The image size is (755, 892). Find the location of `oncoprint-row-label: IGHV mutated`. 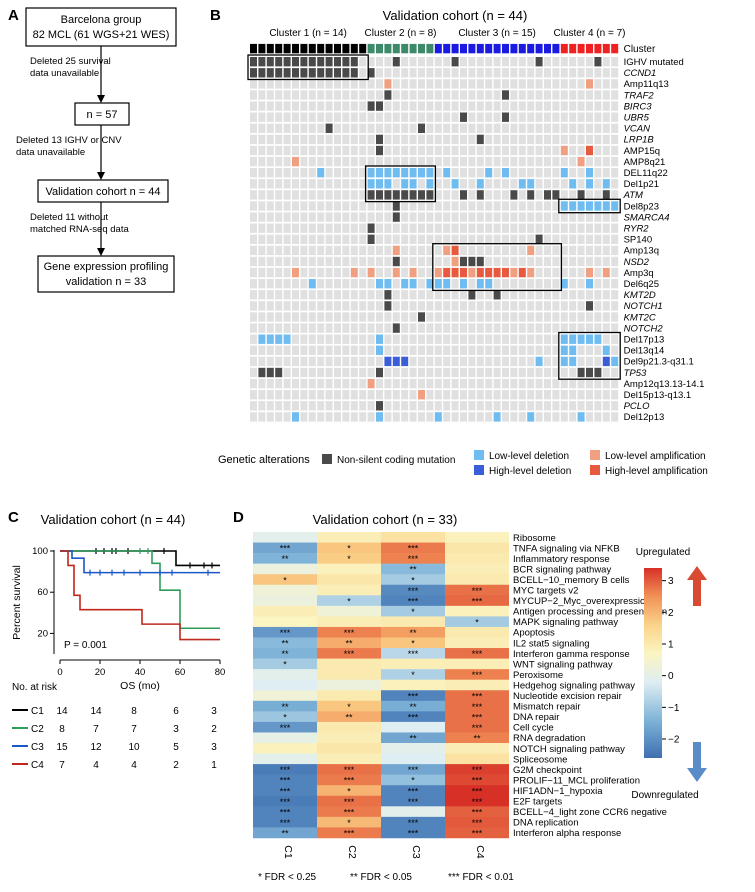

oncoprint-row-label: IGHV mutated is located at coordinates (654, 62).